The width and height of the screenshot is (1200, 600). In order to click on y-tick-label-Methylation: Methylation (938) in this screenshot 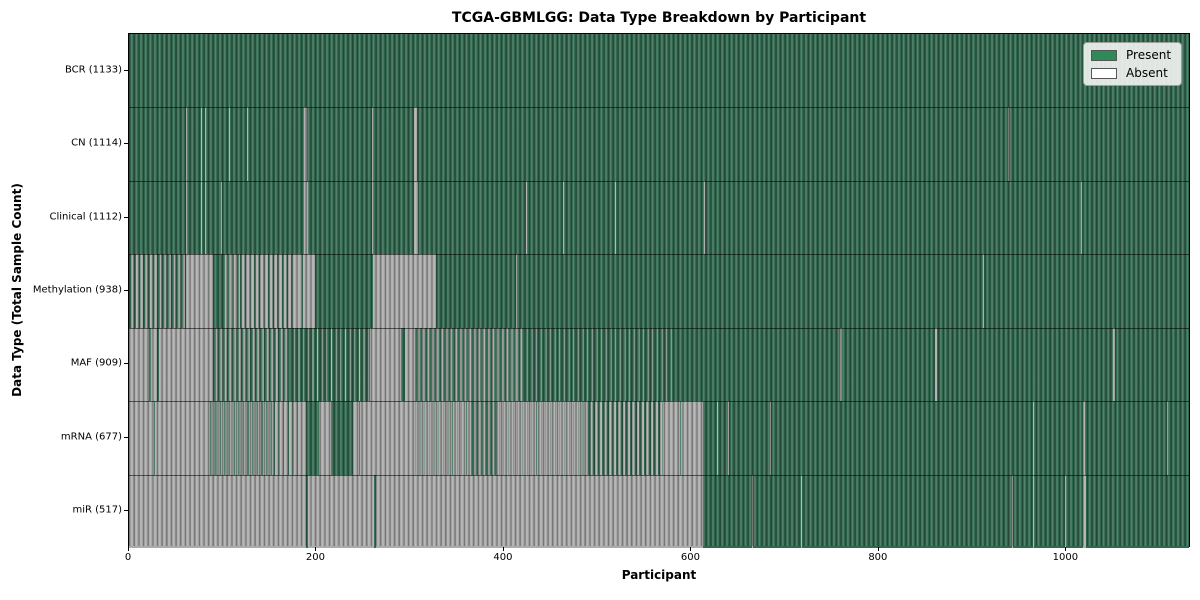, I will do `click(77, 290)`.